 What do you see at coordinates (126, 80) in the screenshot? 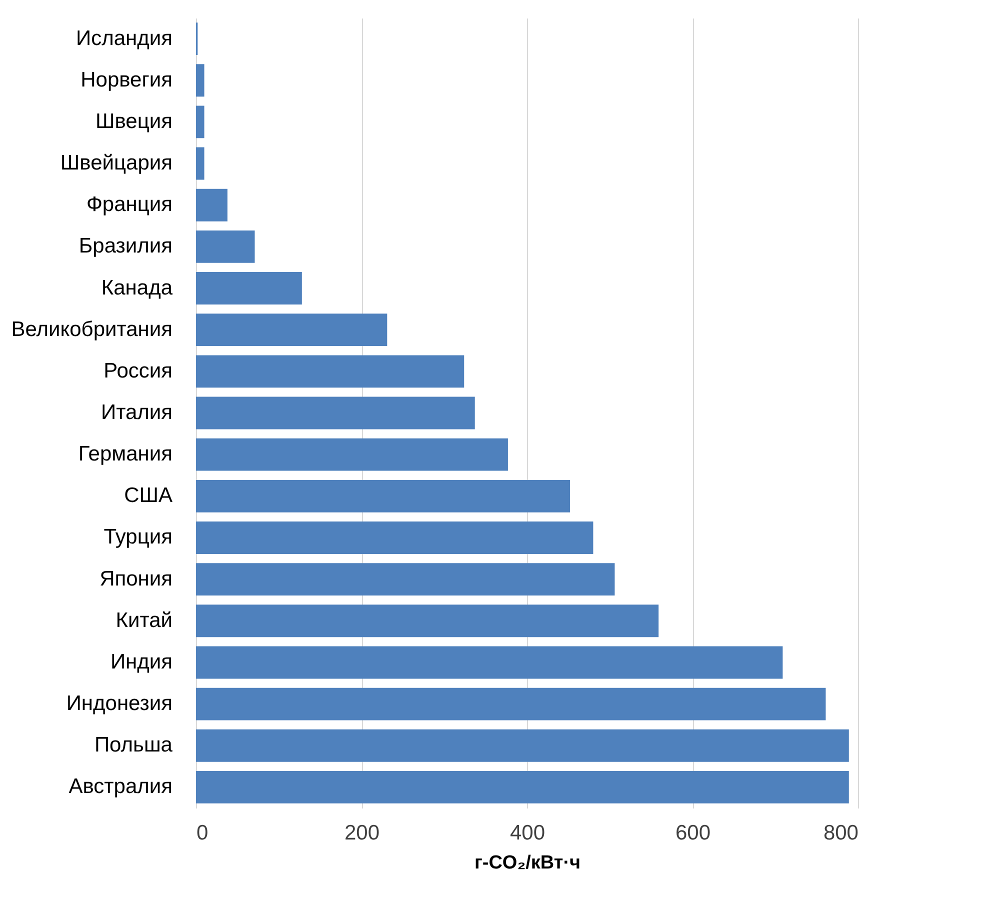
I see `y-tick-label: Норвегия` at bounding box center [126, 80].